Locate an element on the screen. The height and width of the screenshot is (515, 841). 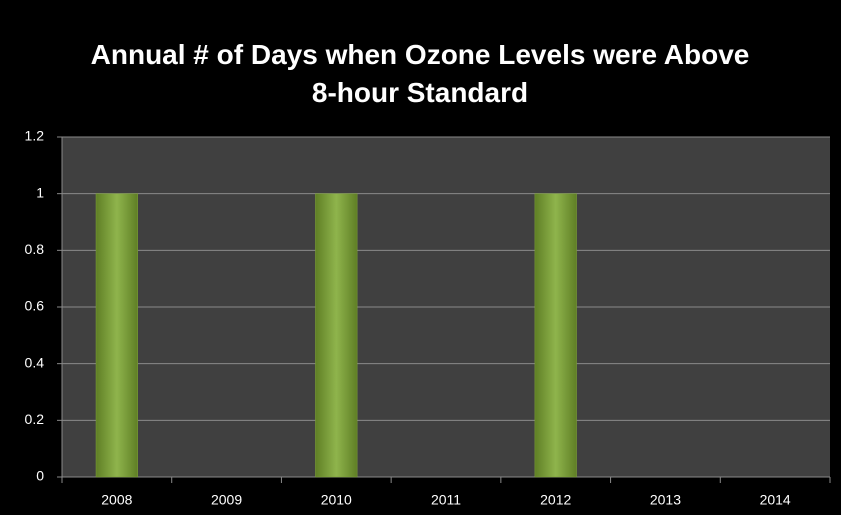
y-tick-label: 0.6 is located at coordinates (35, 306).